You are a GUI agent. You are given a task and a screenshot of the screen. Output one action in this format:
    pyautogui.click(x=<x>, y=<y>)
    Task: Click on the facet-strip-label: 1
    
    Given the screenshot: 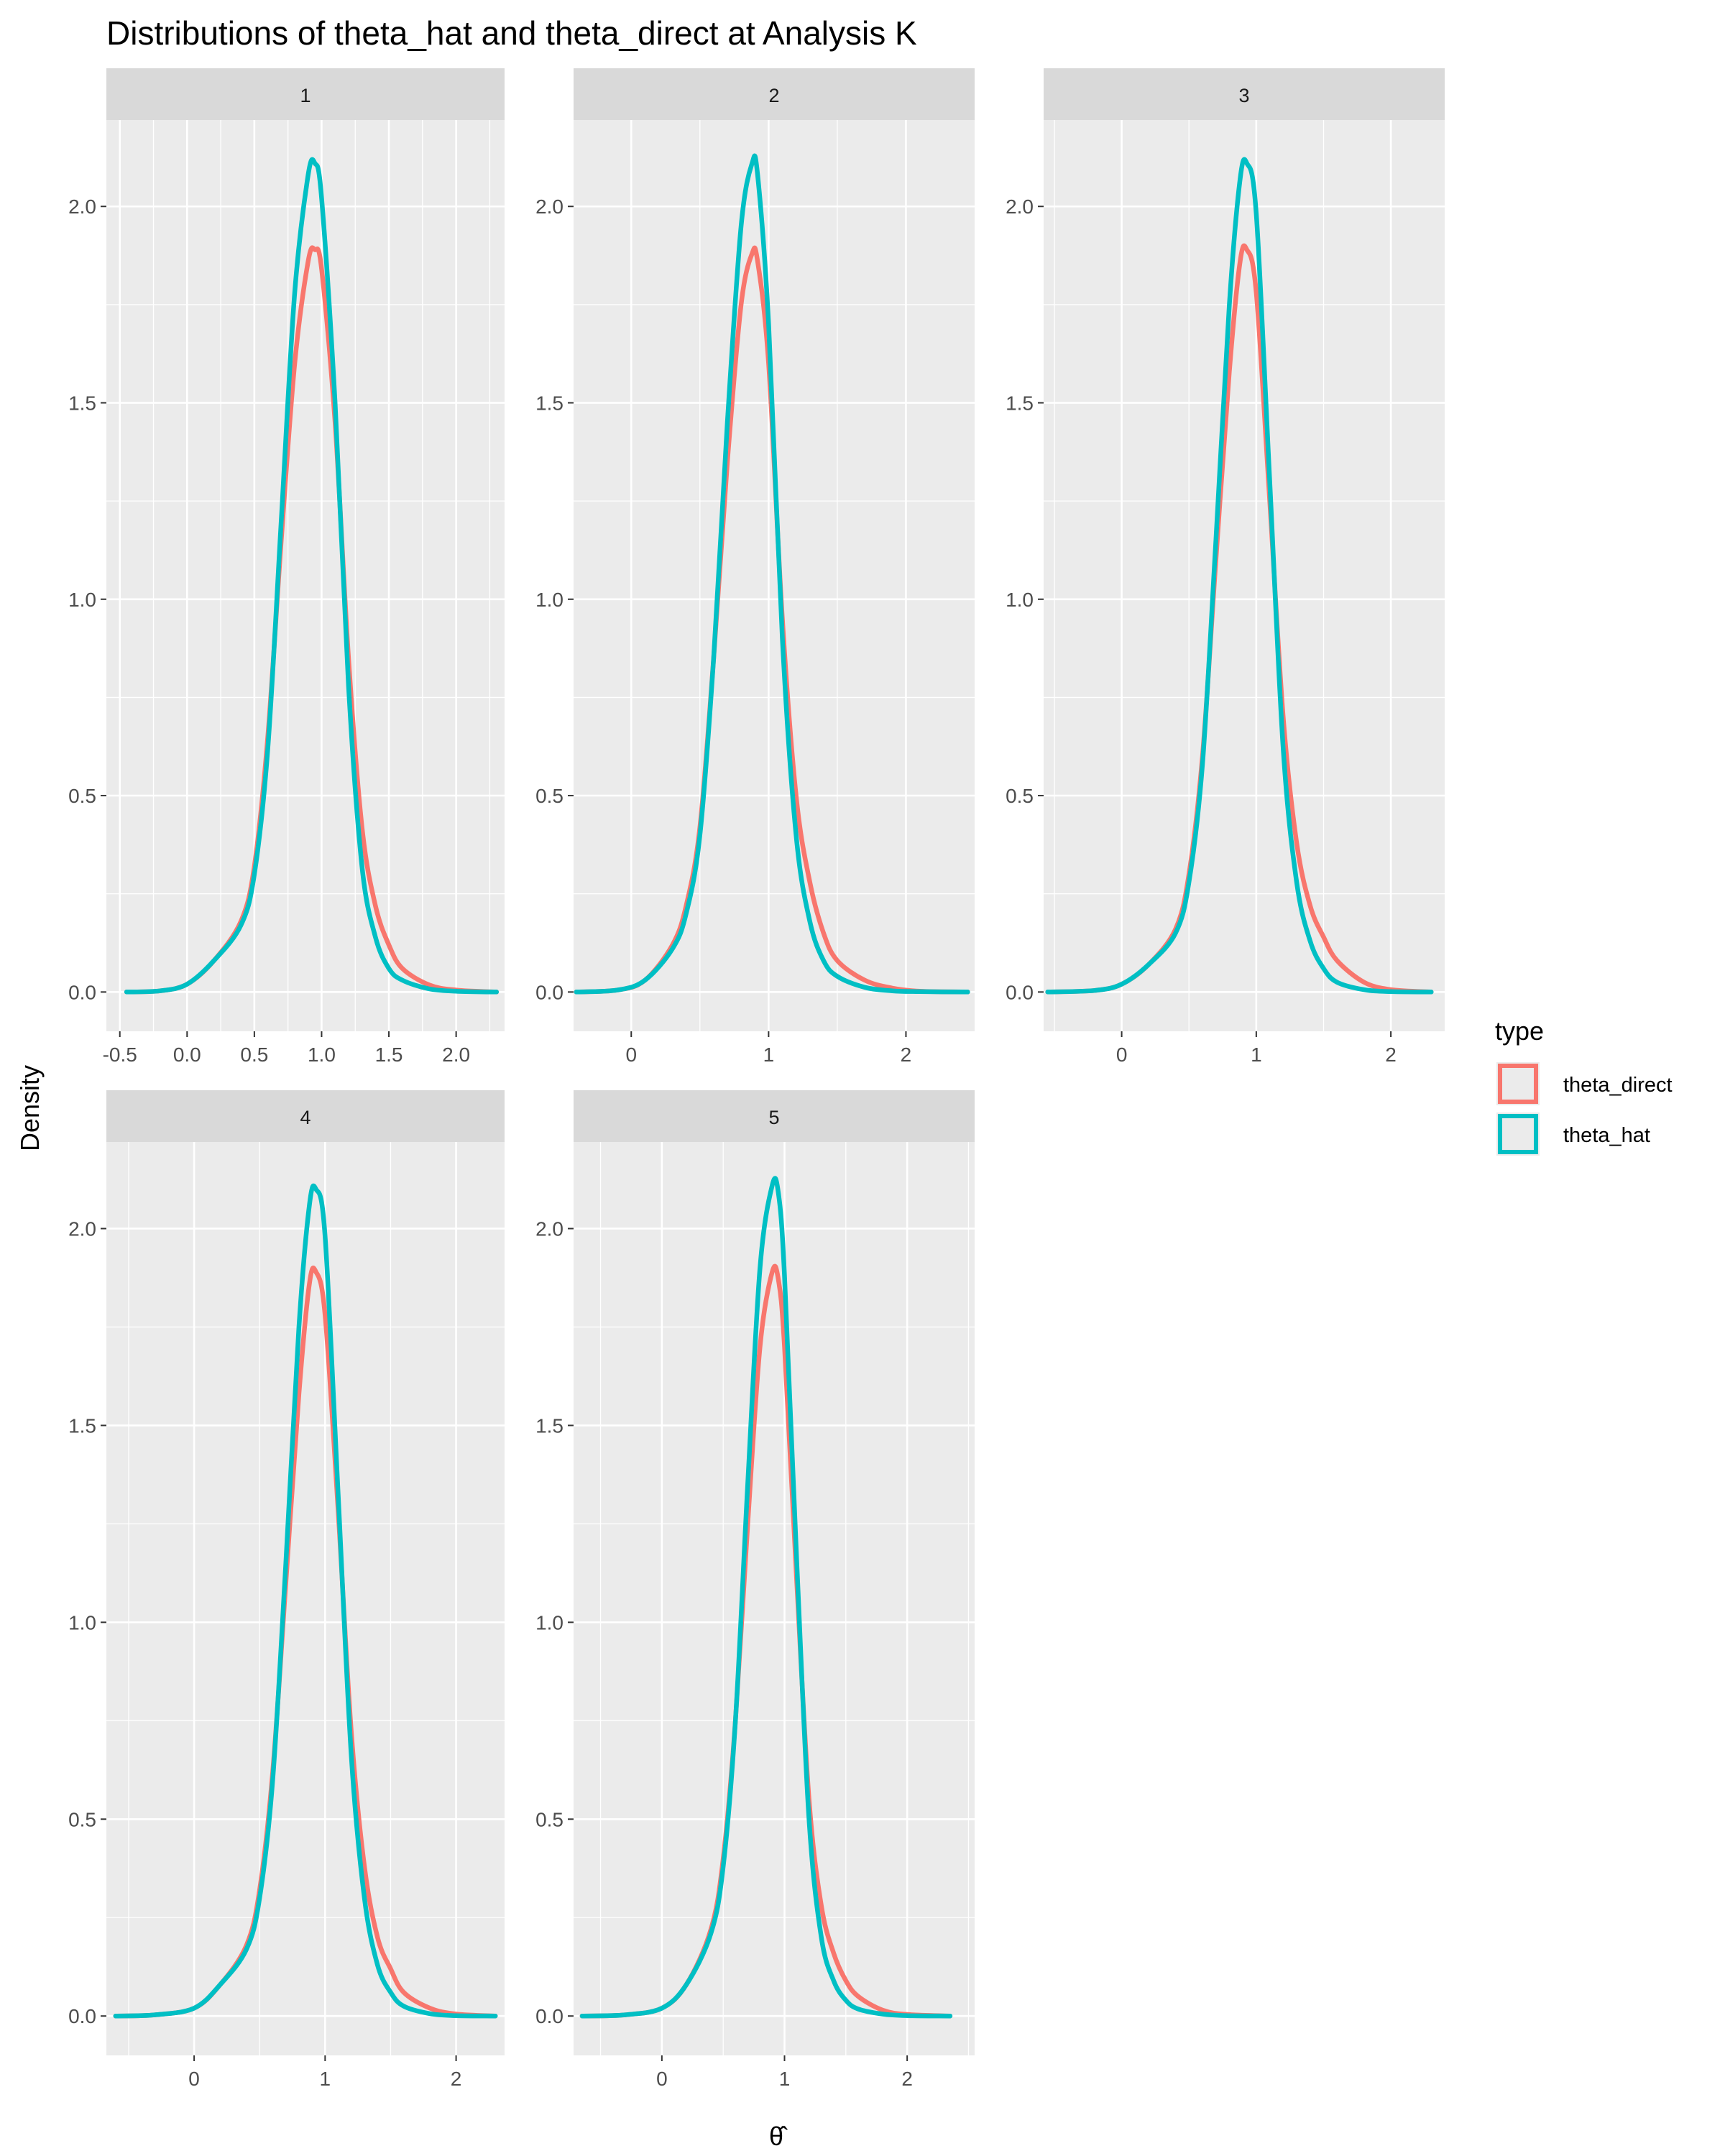 What is the action you would take?
    pyautogui.click(x=305, y=96)
    